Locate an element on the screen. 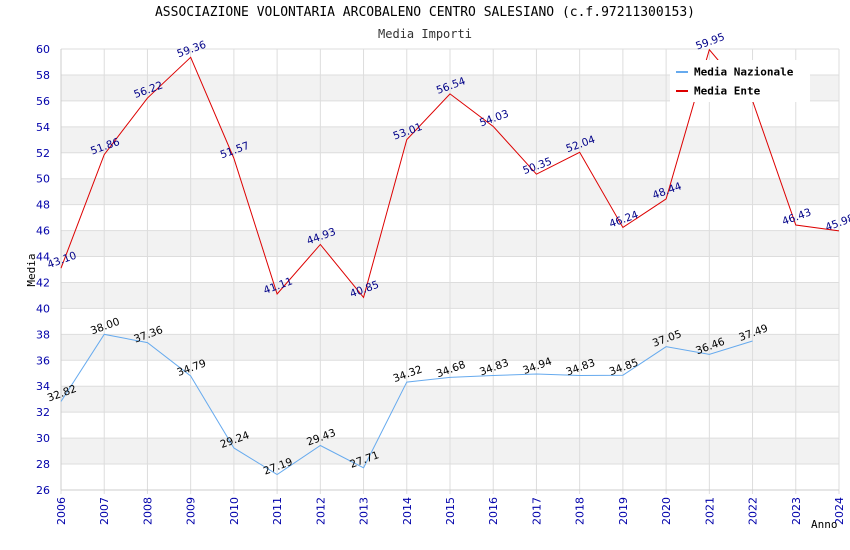 The width and height of the screenshot is (850, 550). x-tick-label: 2010 is located at coordinates (234, 511).